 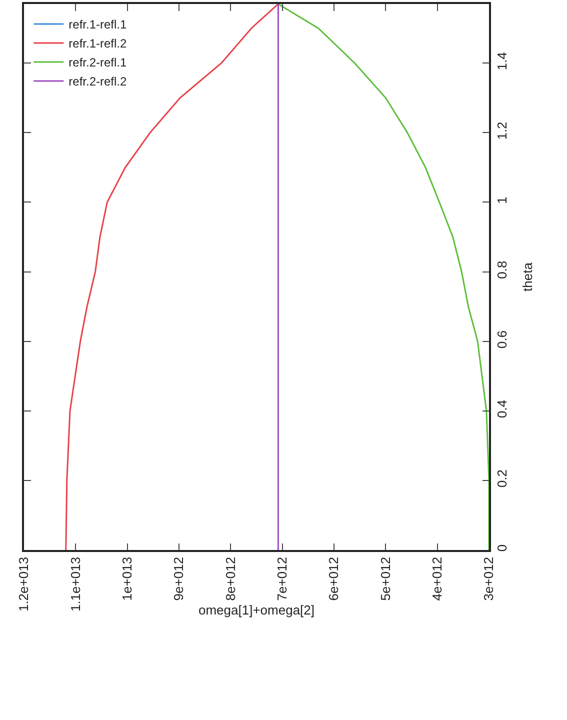 I want to click on y-tick-label: 0.6, so click(x=502, y=339).